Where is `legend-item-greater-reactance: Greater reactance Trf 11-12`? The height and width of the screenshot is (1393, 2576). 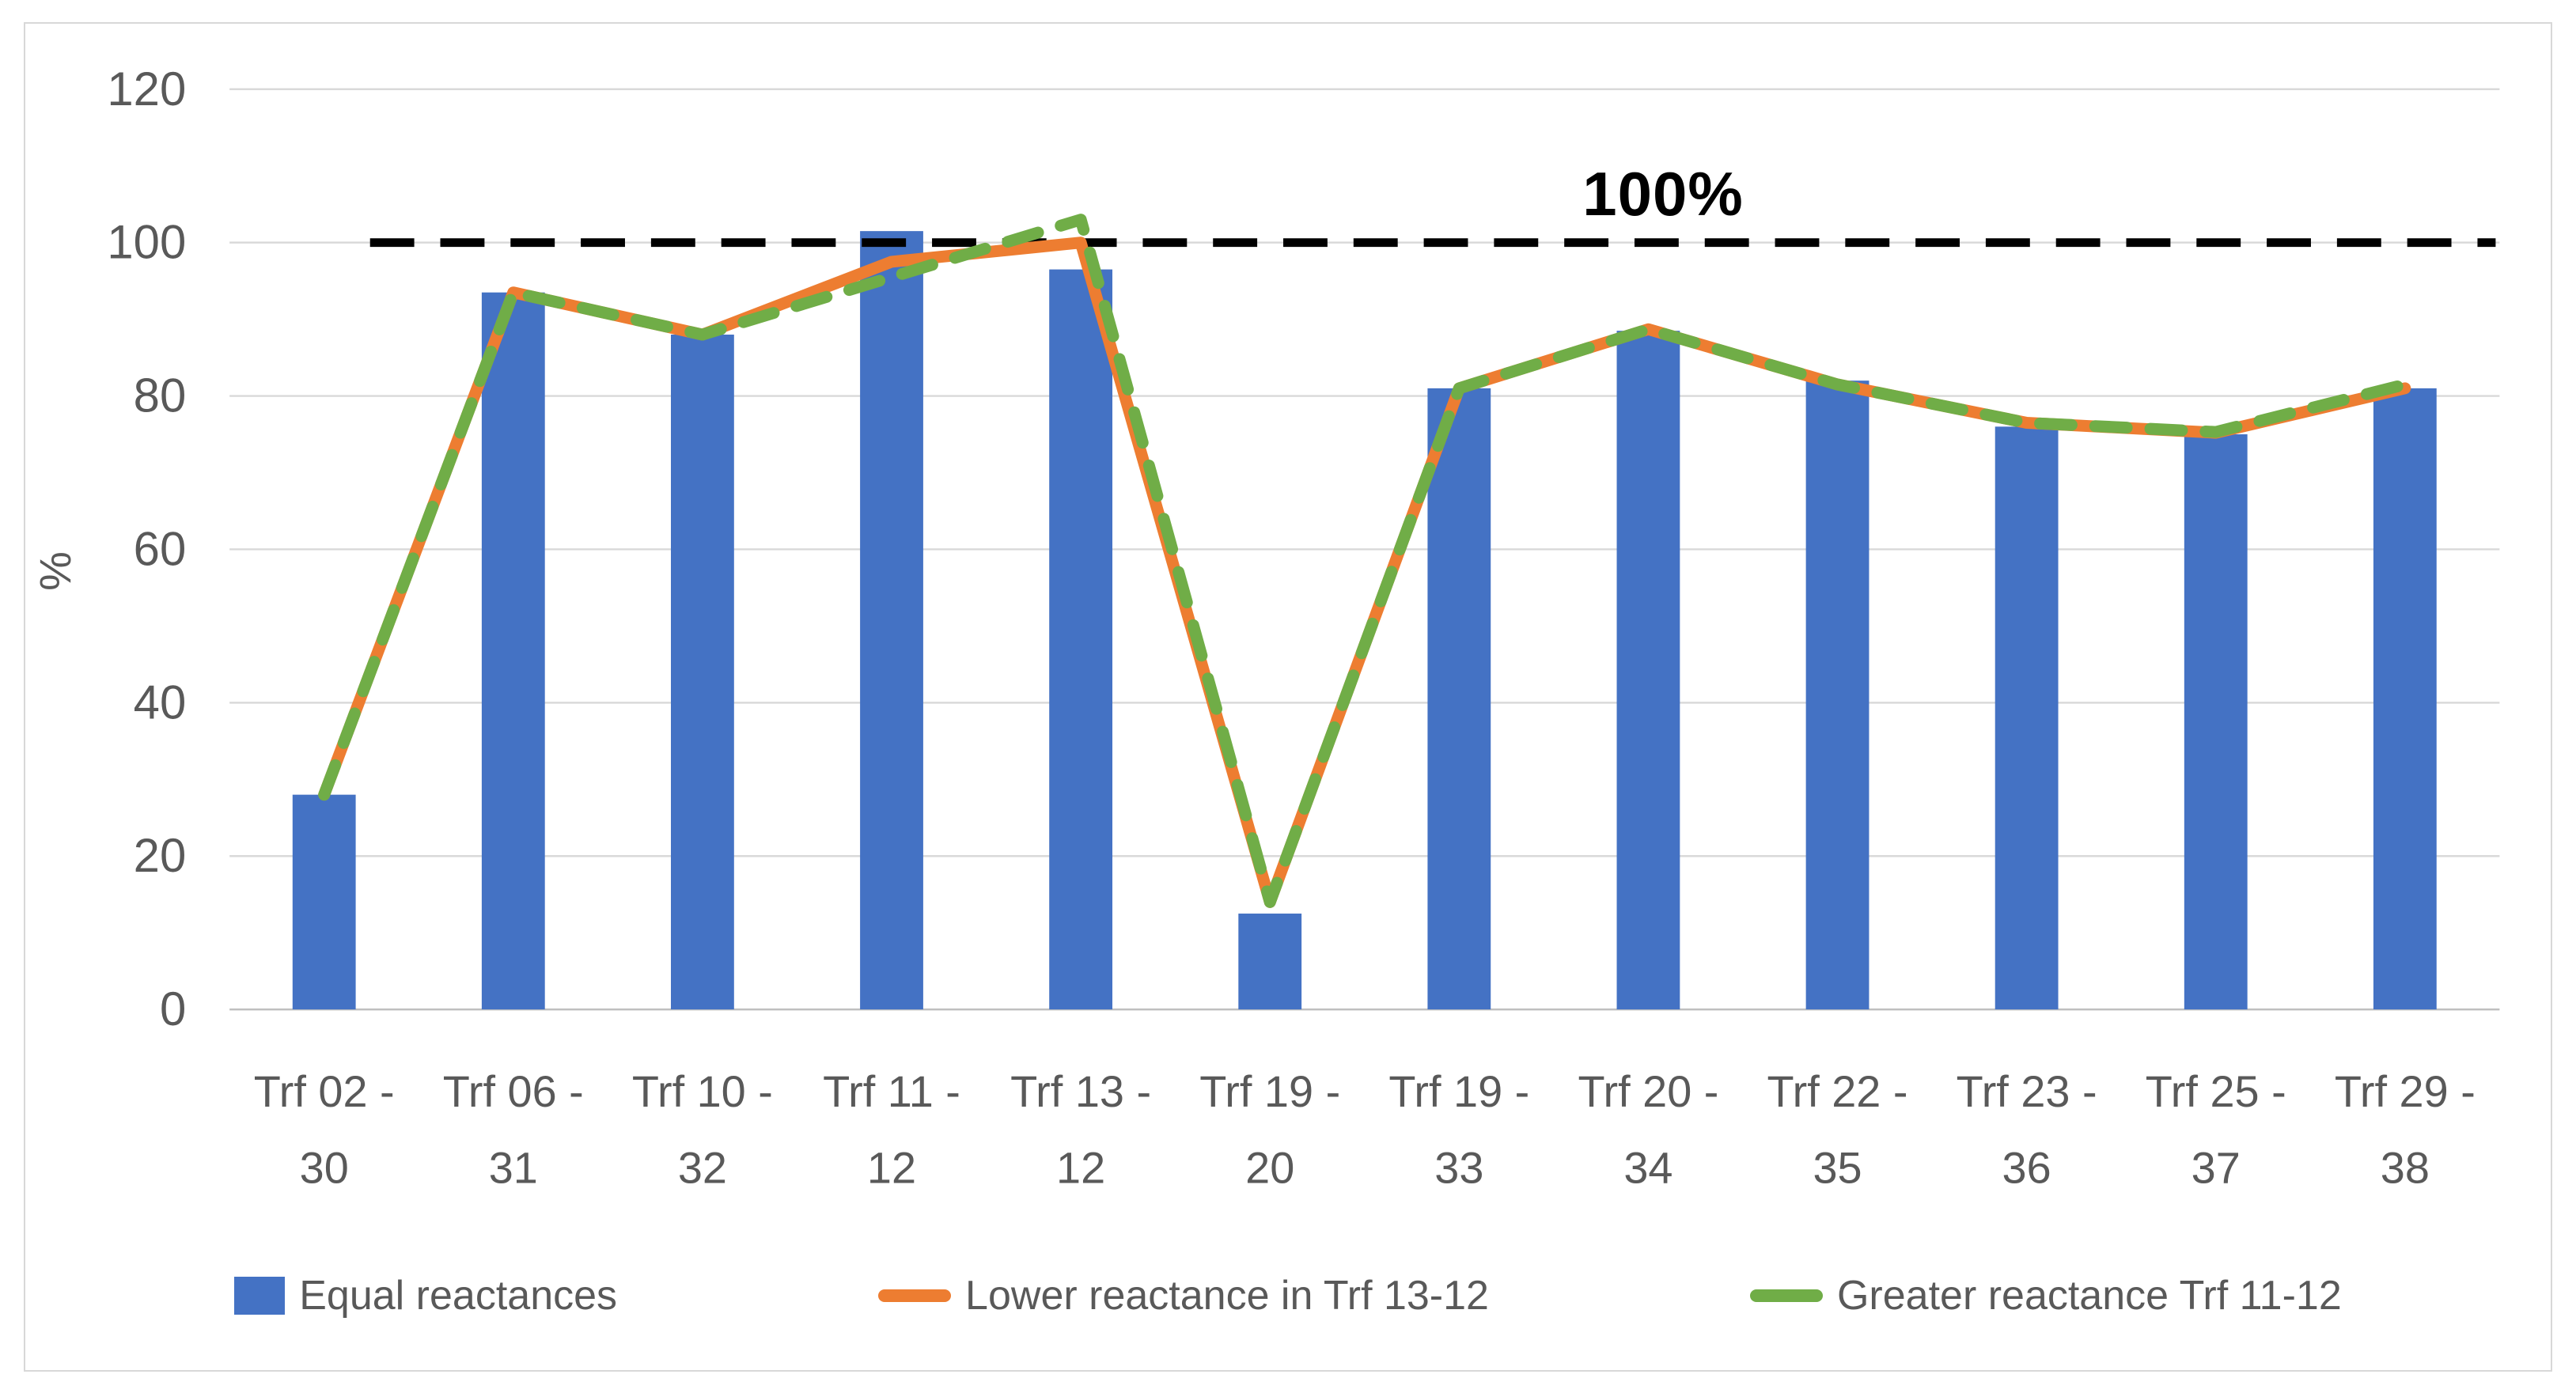 legend-item-greater-reactance: Greater reactance Trf 11-12 is located at coordinates (2045, 1295).